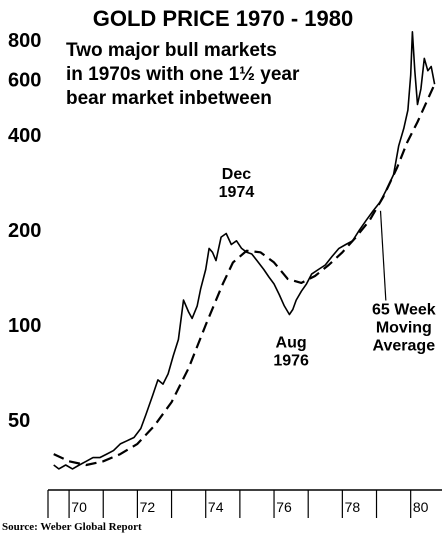 The width and height of the screenshot is (447, 542). Describe the element at coordinates (24, 41) in the screenshot. I see `y-tick-label: 800` at that location.